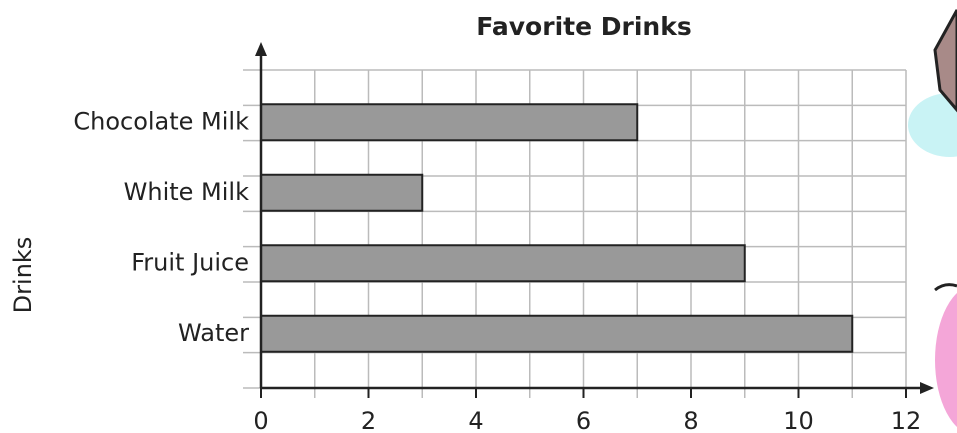 The width and height of the screenshot is (957, 433). I want to click on decoration, so click(932, 218).